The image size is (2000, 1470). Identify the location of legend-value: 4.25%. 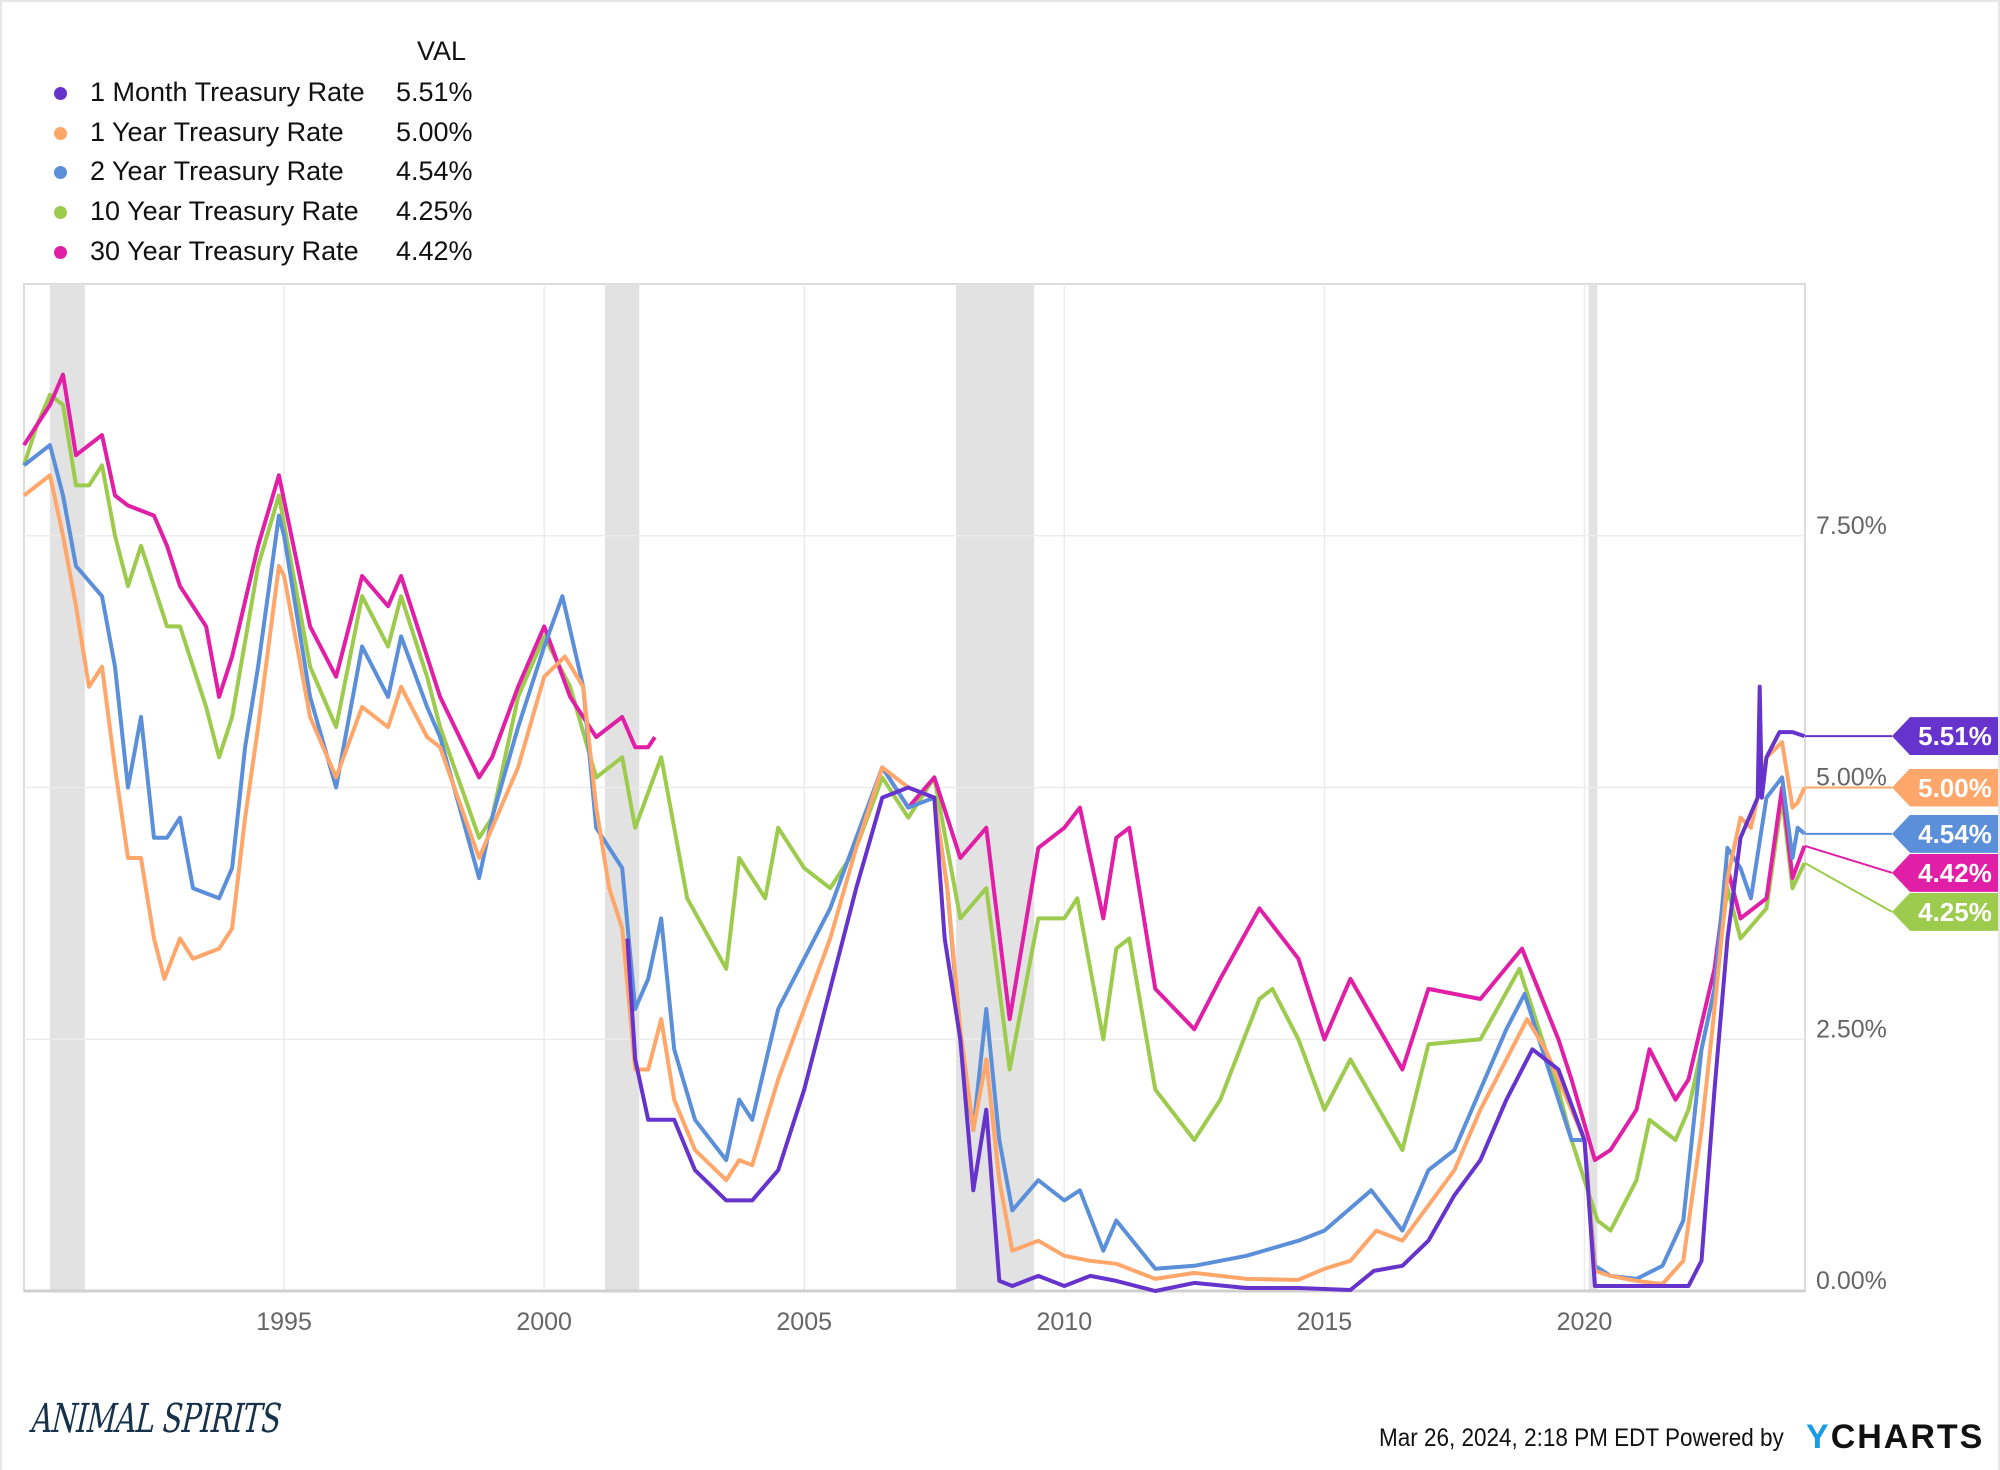
(434, 211).